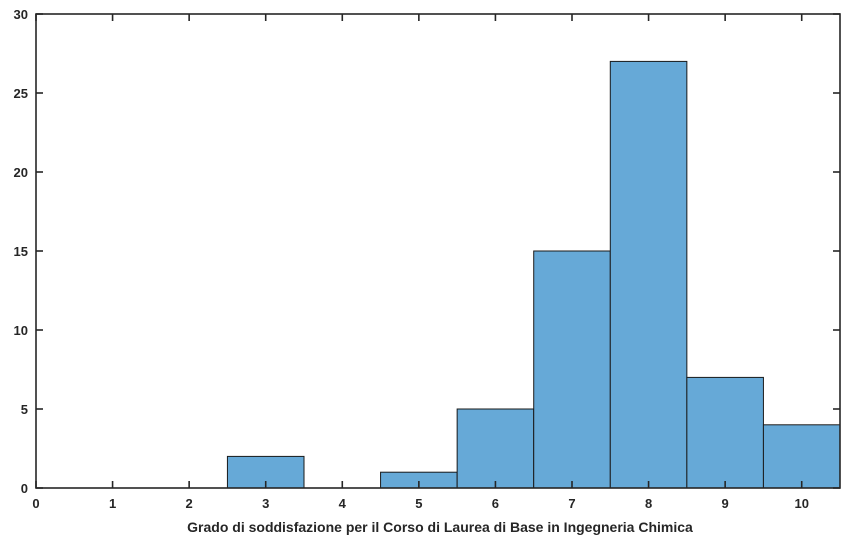 This screenshot has width=847, height=538. I want to click on x-tick-label: 5, so click(418, 503).